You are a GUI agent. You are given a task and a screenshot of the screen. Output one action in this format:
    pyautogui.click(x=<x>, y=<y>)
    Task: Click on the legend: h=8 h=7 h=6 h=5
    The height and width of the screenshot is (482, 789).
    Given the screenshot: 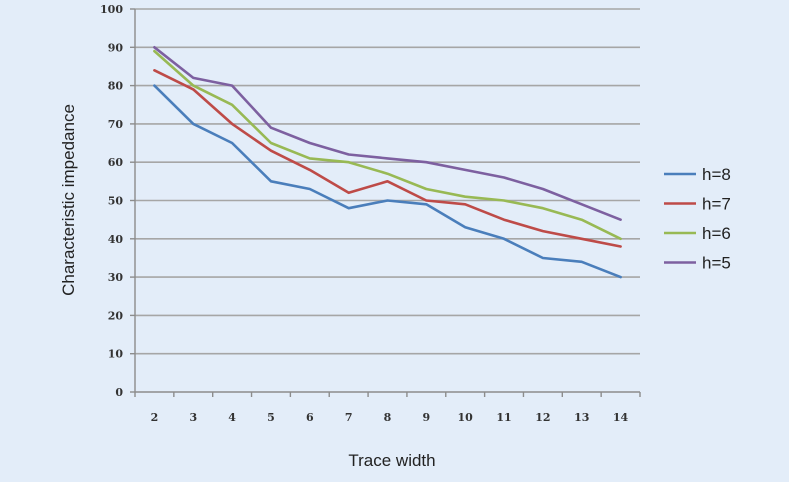 What is the action you would take?
    pyautogui.click(x=697, y=219)
    